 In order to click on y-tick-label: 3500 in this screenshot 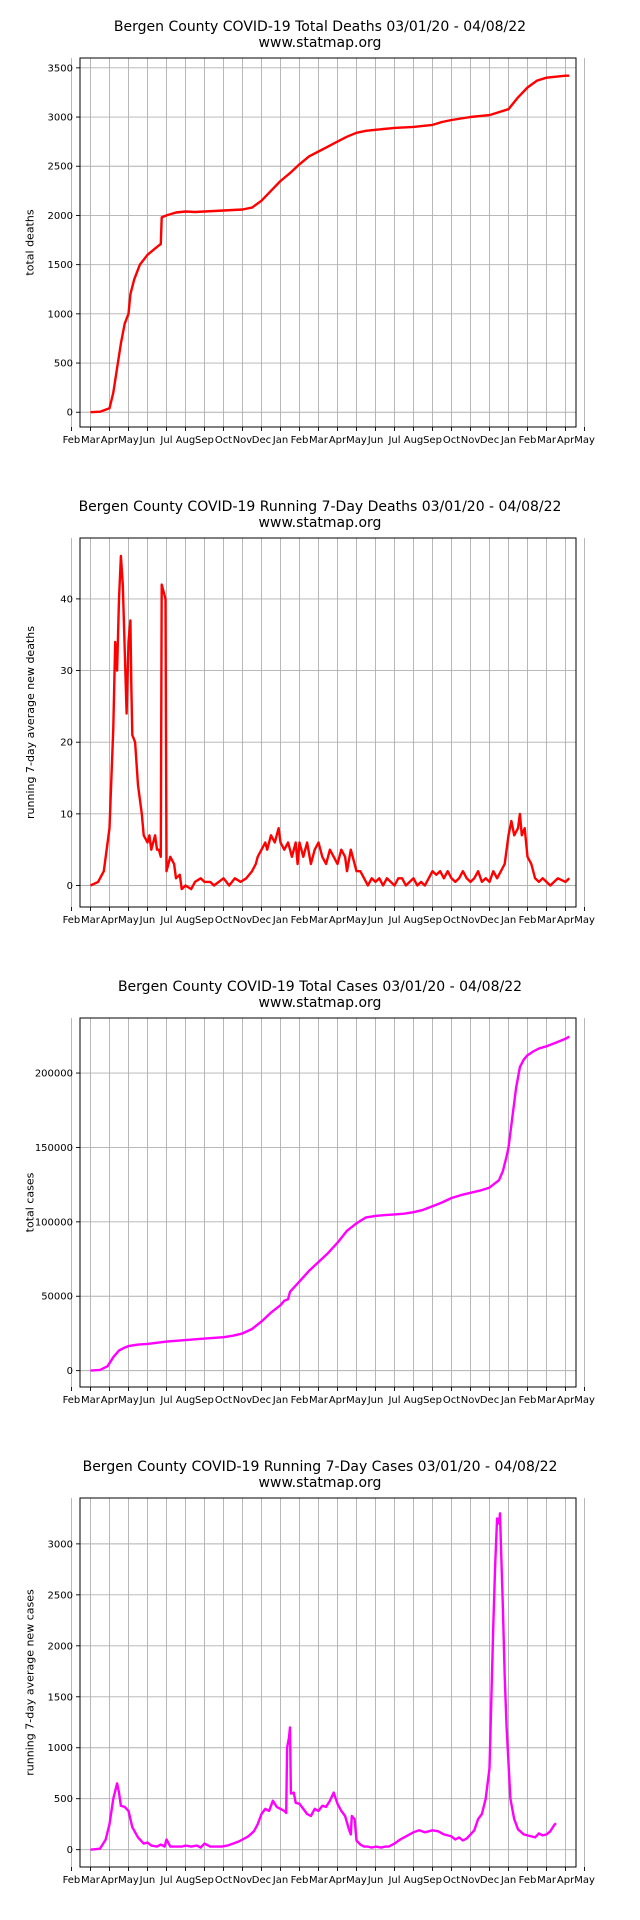, I will do `click(60, 68)`.